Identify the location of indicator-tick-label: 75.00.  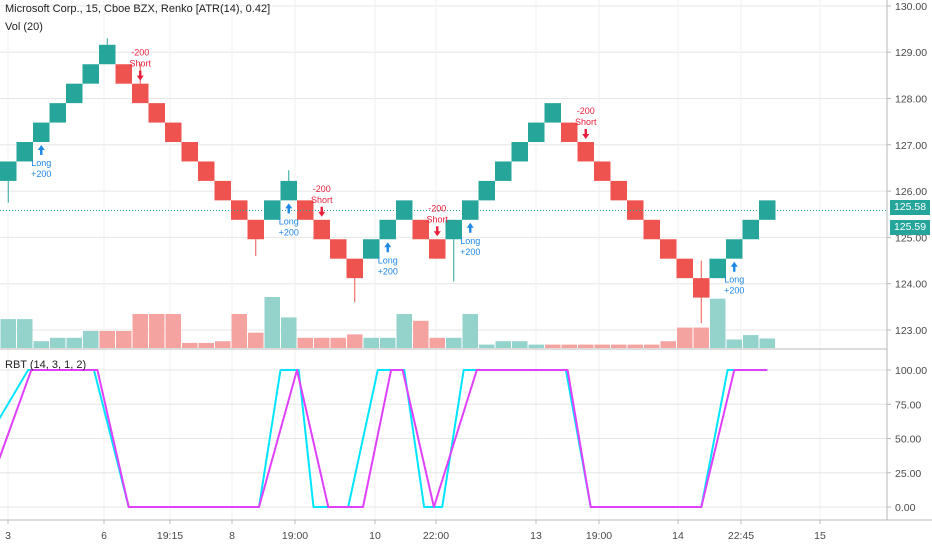
(908, 405).